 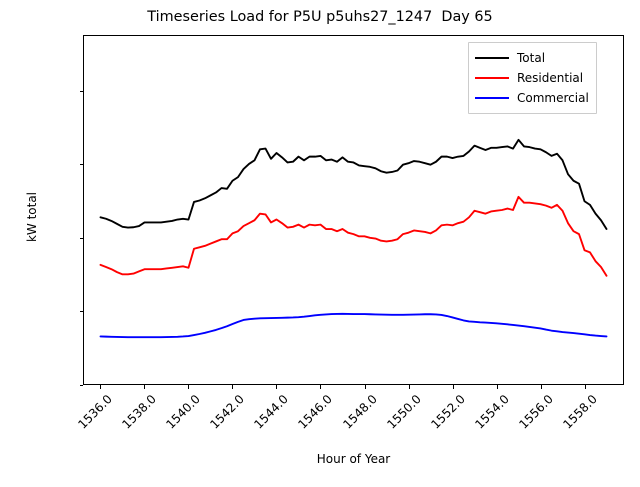 I want to click on series-line-residential, so click(x=353, y=236).